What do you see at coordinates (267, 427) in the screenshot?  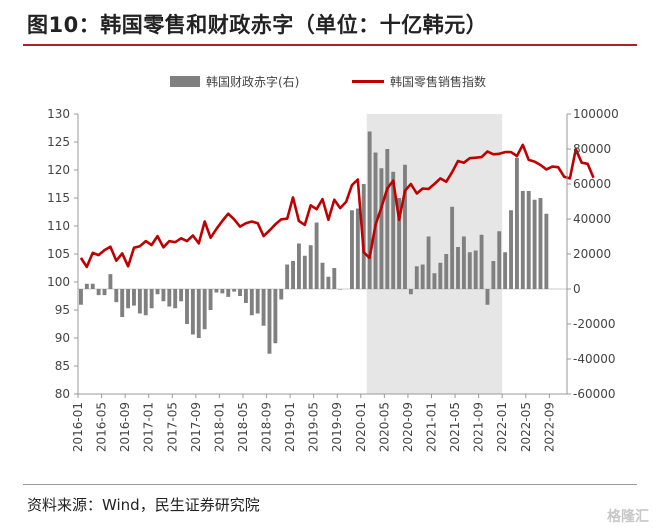 I see `x-tick-label: 2018-09` at bounding box center [267, 427].